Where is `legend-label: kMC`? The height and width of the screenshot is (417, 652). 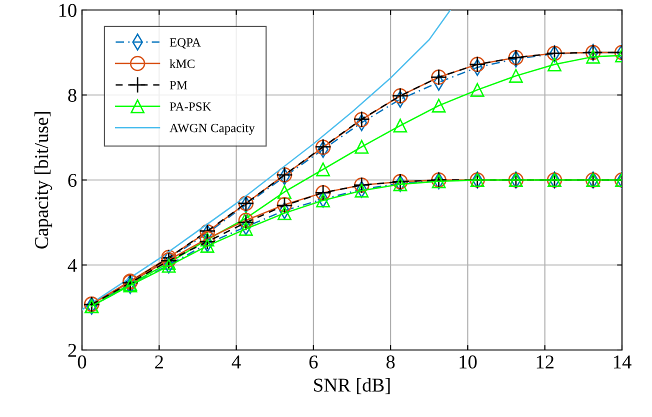
legend-label: kMC is located at coordinates (182, 63).